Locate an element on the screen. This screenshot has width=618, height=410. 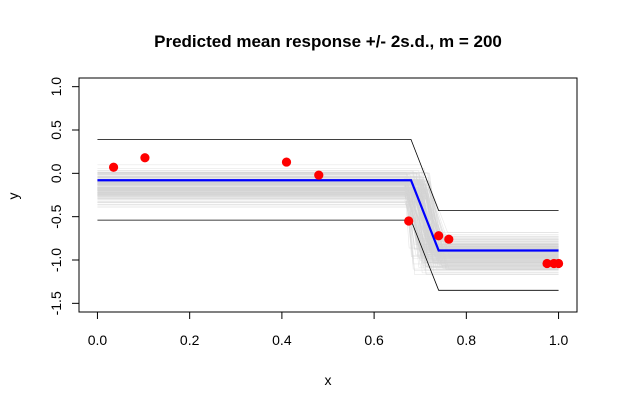
x-axis: 0.0 0.2 0.4 0.6 0.8 1.0 is located at coordinates (328, 329).